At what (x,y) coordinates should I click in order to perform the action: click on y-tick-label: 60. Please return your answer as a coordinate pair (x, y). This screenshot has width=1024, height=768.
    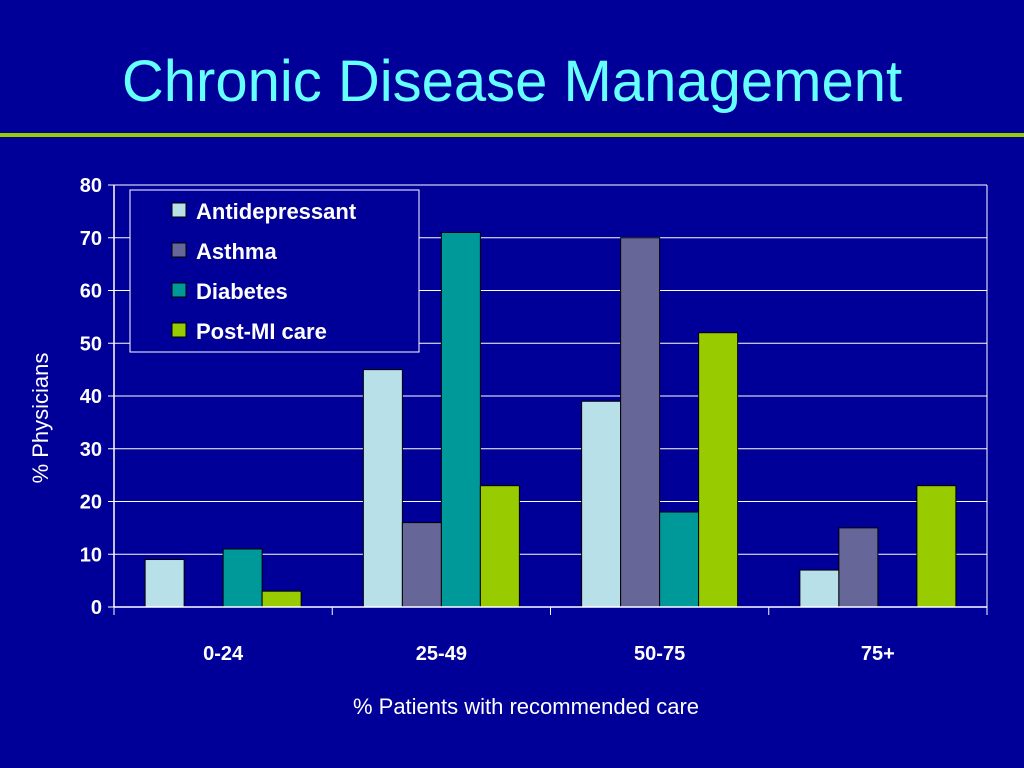
    Looking at the image, I should click on (91, 292).